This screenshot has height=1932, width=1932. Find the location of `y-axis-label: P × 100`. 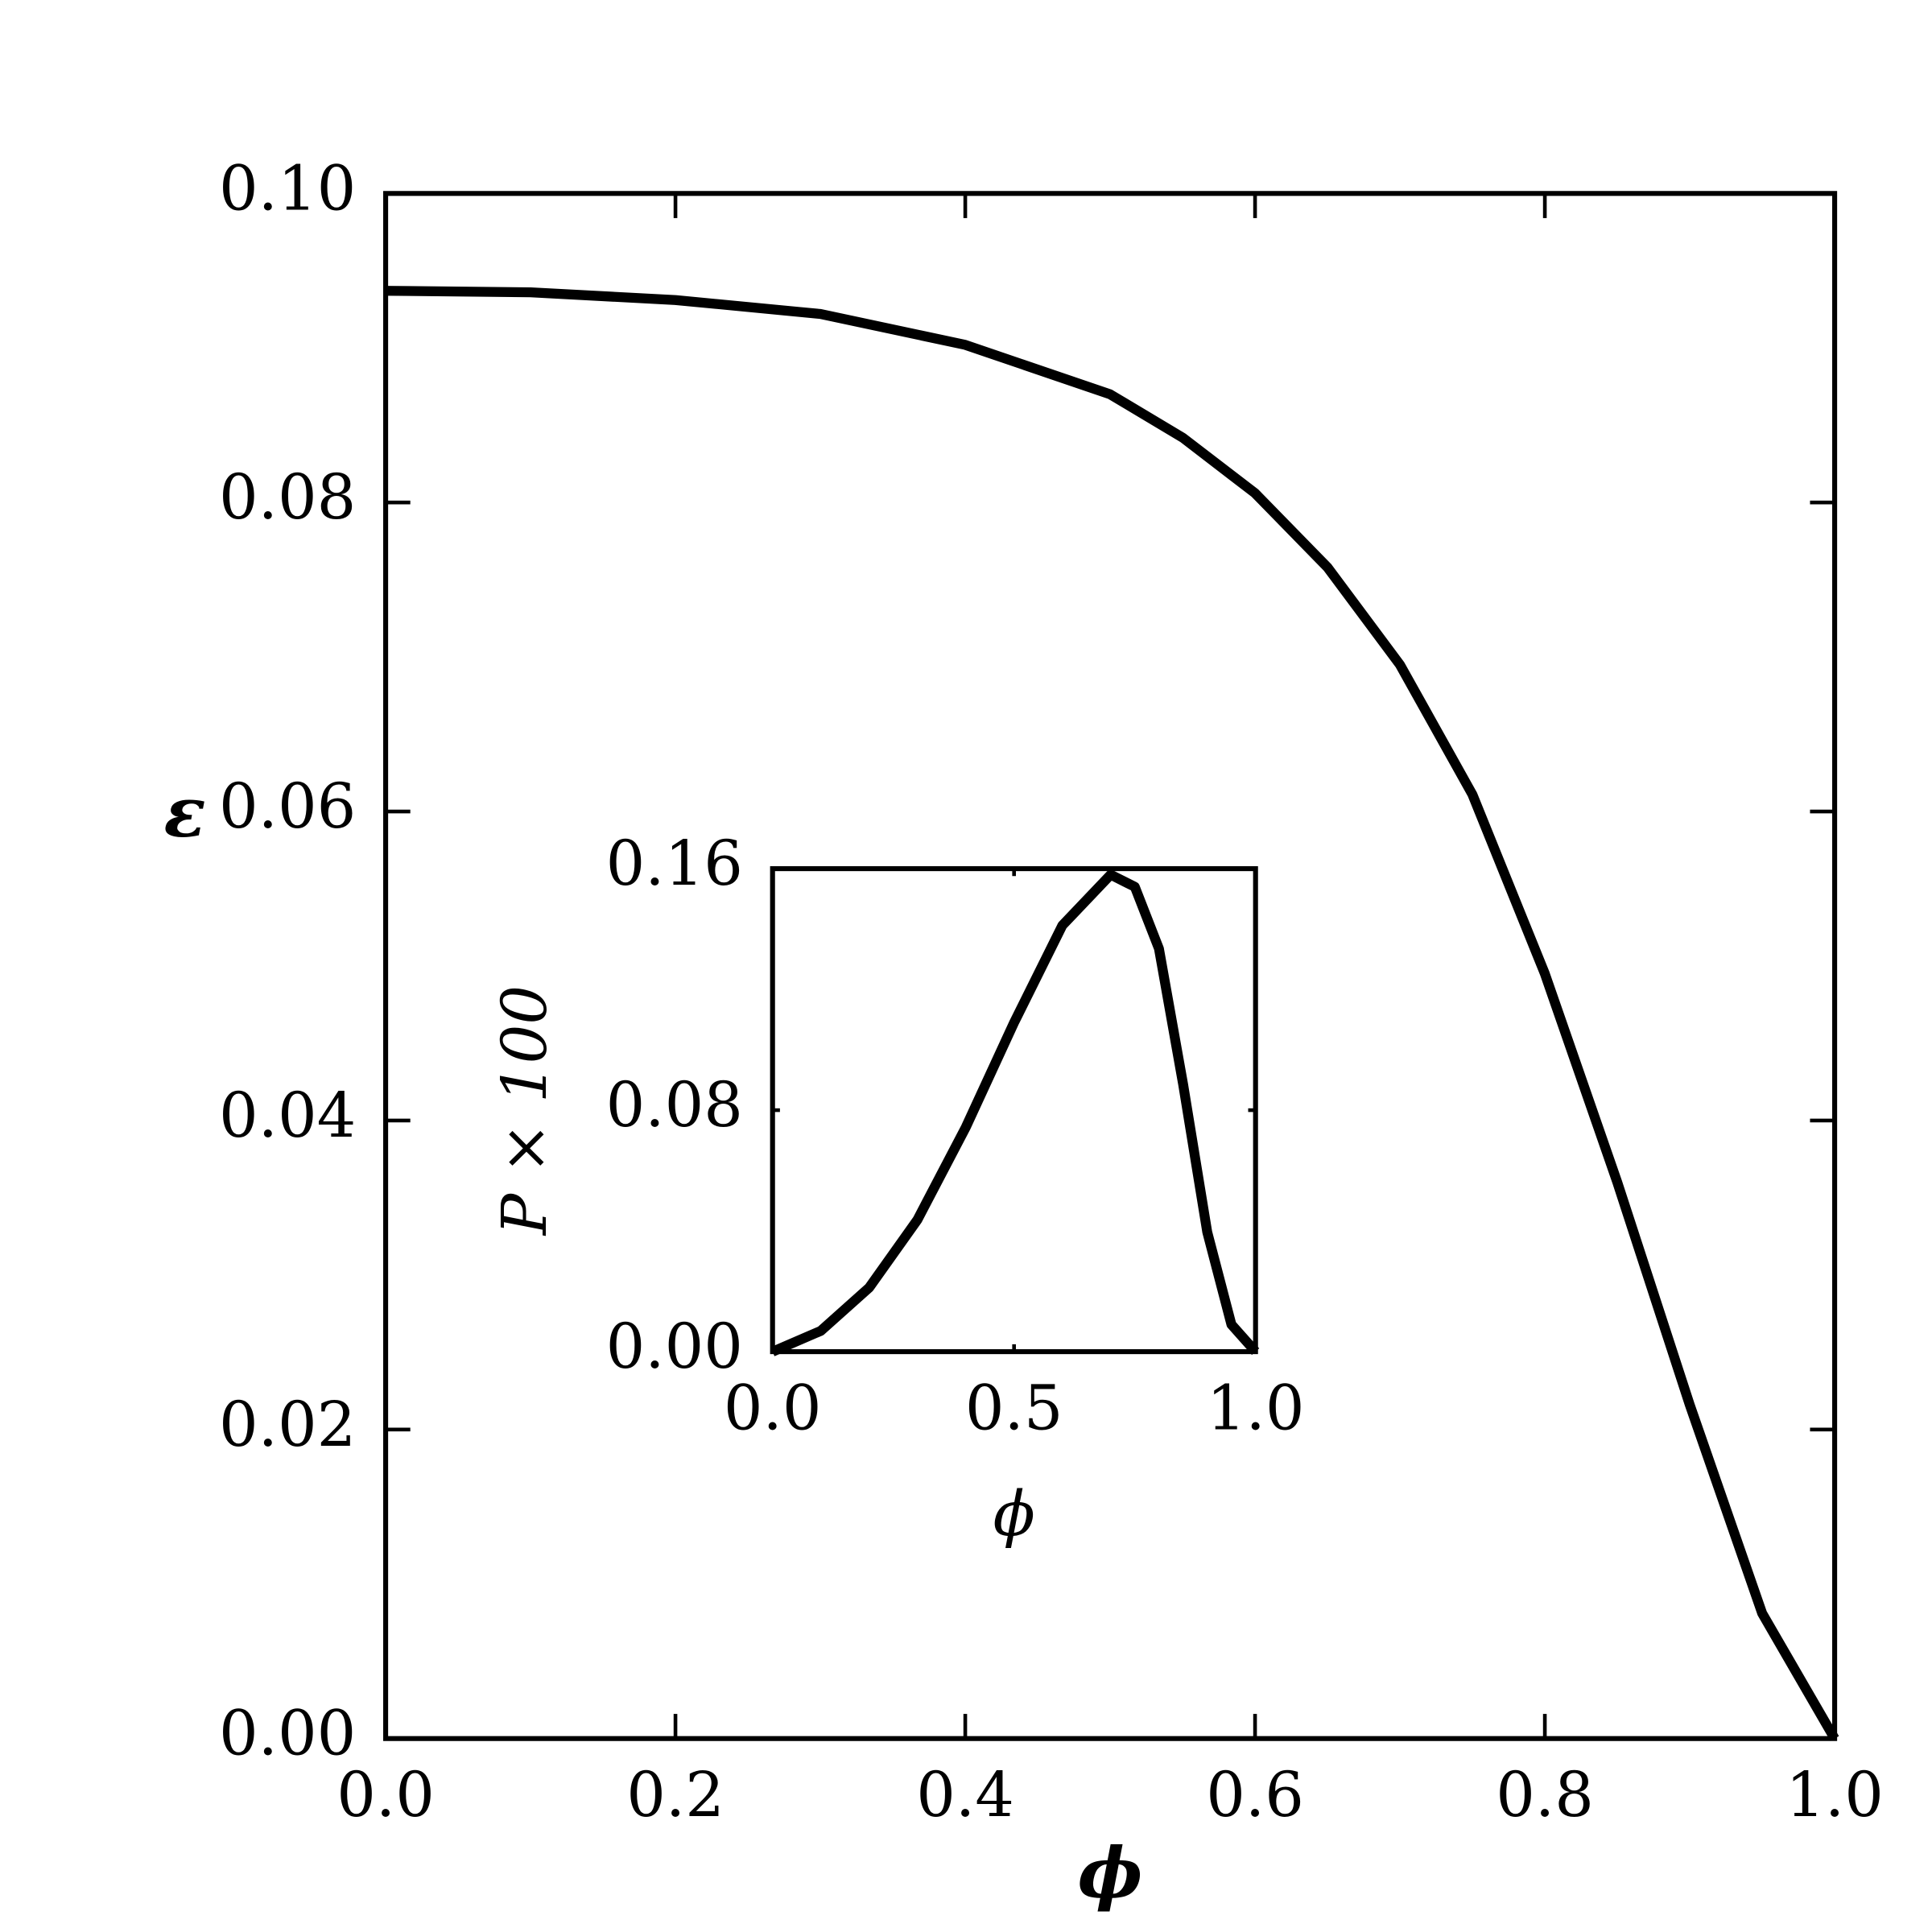

y-axis-label: P × 100 is located at coordinates (525, 1110).